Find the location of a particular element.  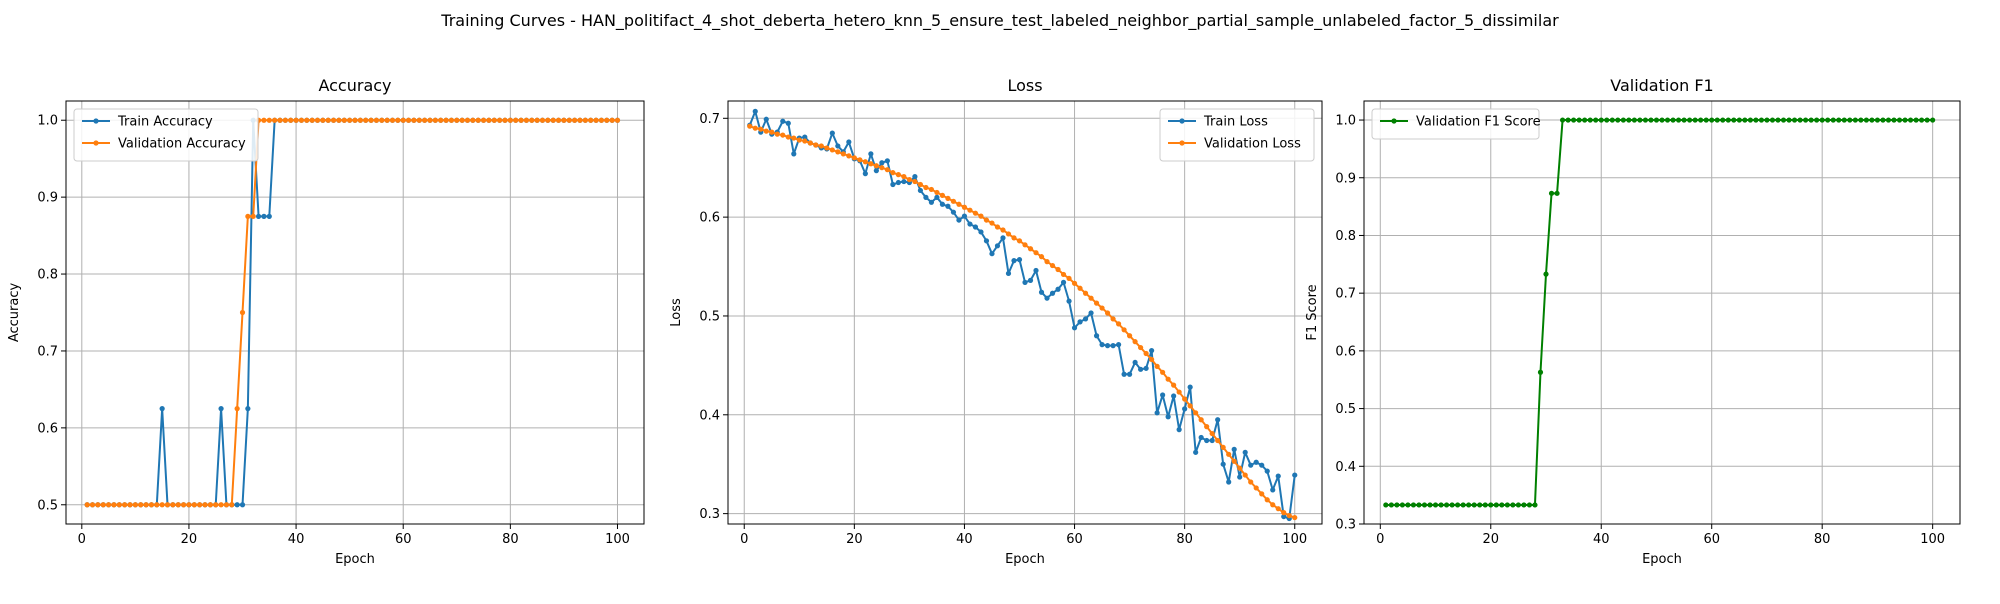

y-tick-label: 0.3 is located at coordinates (709, 514).